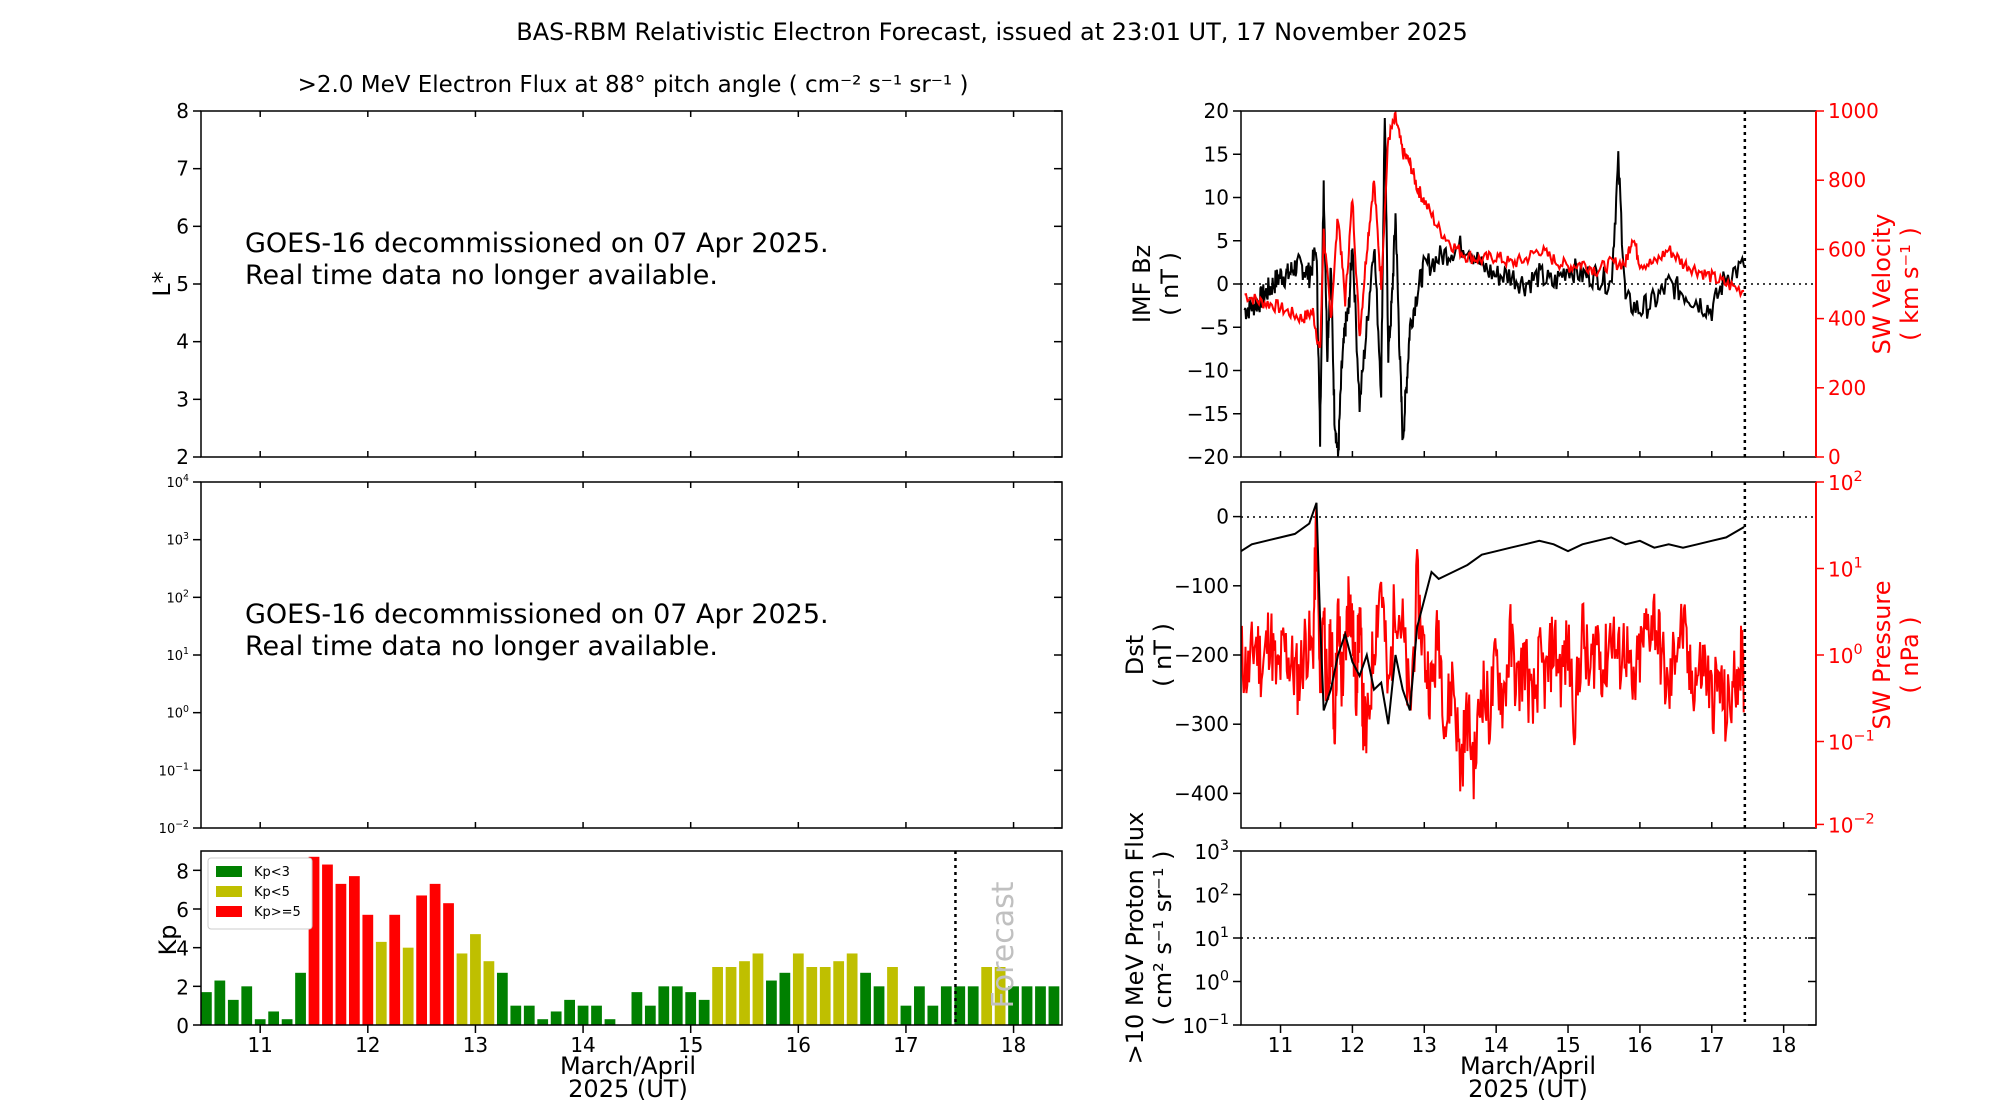 This screenshot has height=1100, width=2000. I want to click on lstar-ytick-label: 6, so click(182, 226).